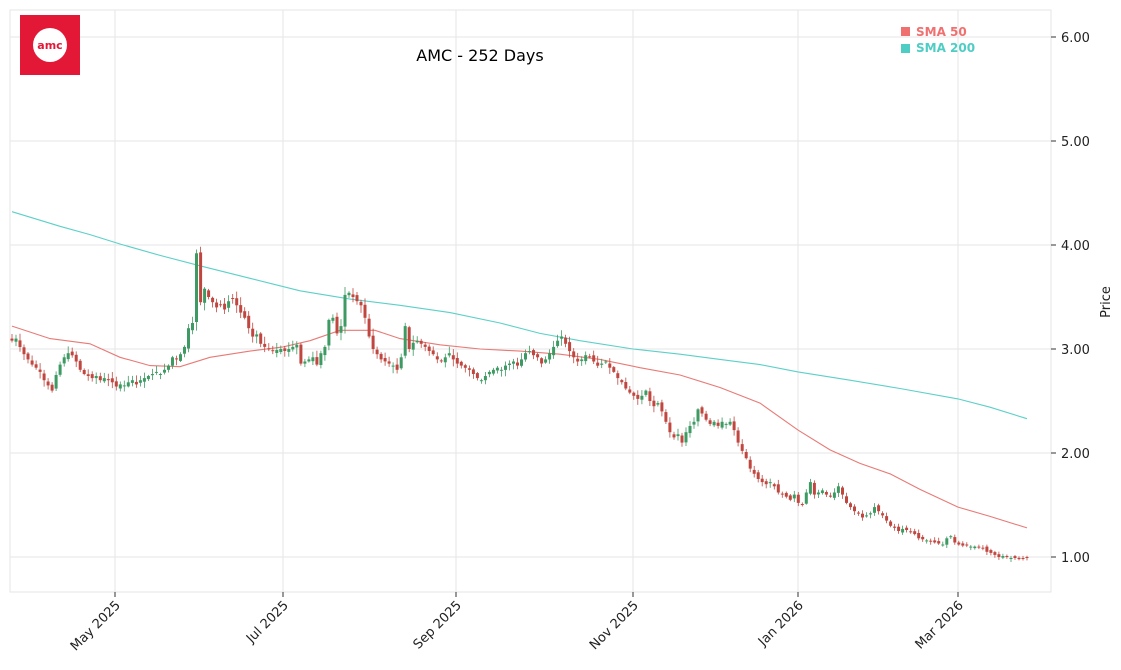  What do you see at coordinates (941, 32) in the screenshot?
I see `legend-sma-50: SMA 50` at bounding box center [941, 32].